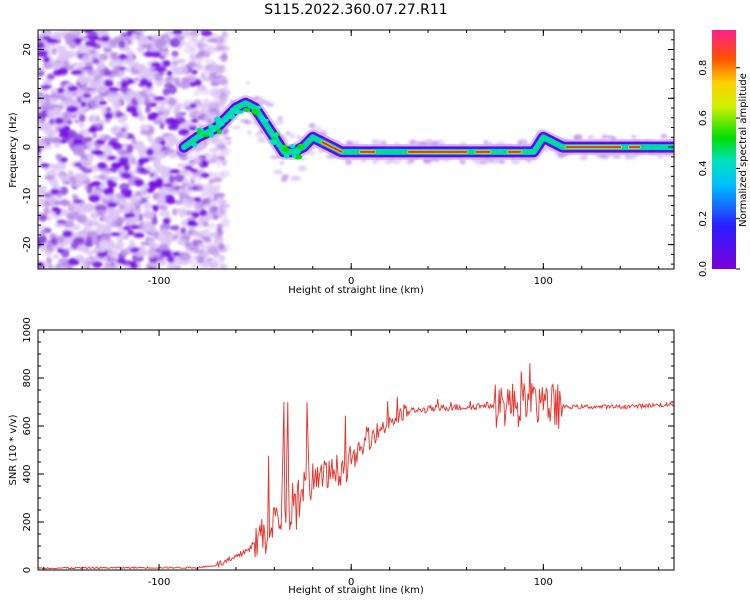 Image resolution: width=750 pixels, height=600 pixels. What do you see at coordinates (13, 449) in the screenshot?
I see `snr-ylabel: SNR (10 * v/v)` at bounding box center [13, 449].